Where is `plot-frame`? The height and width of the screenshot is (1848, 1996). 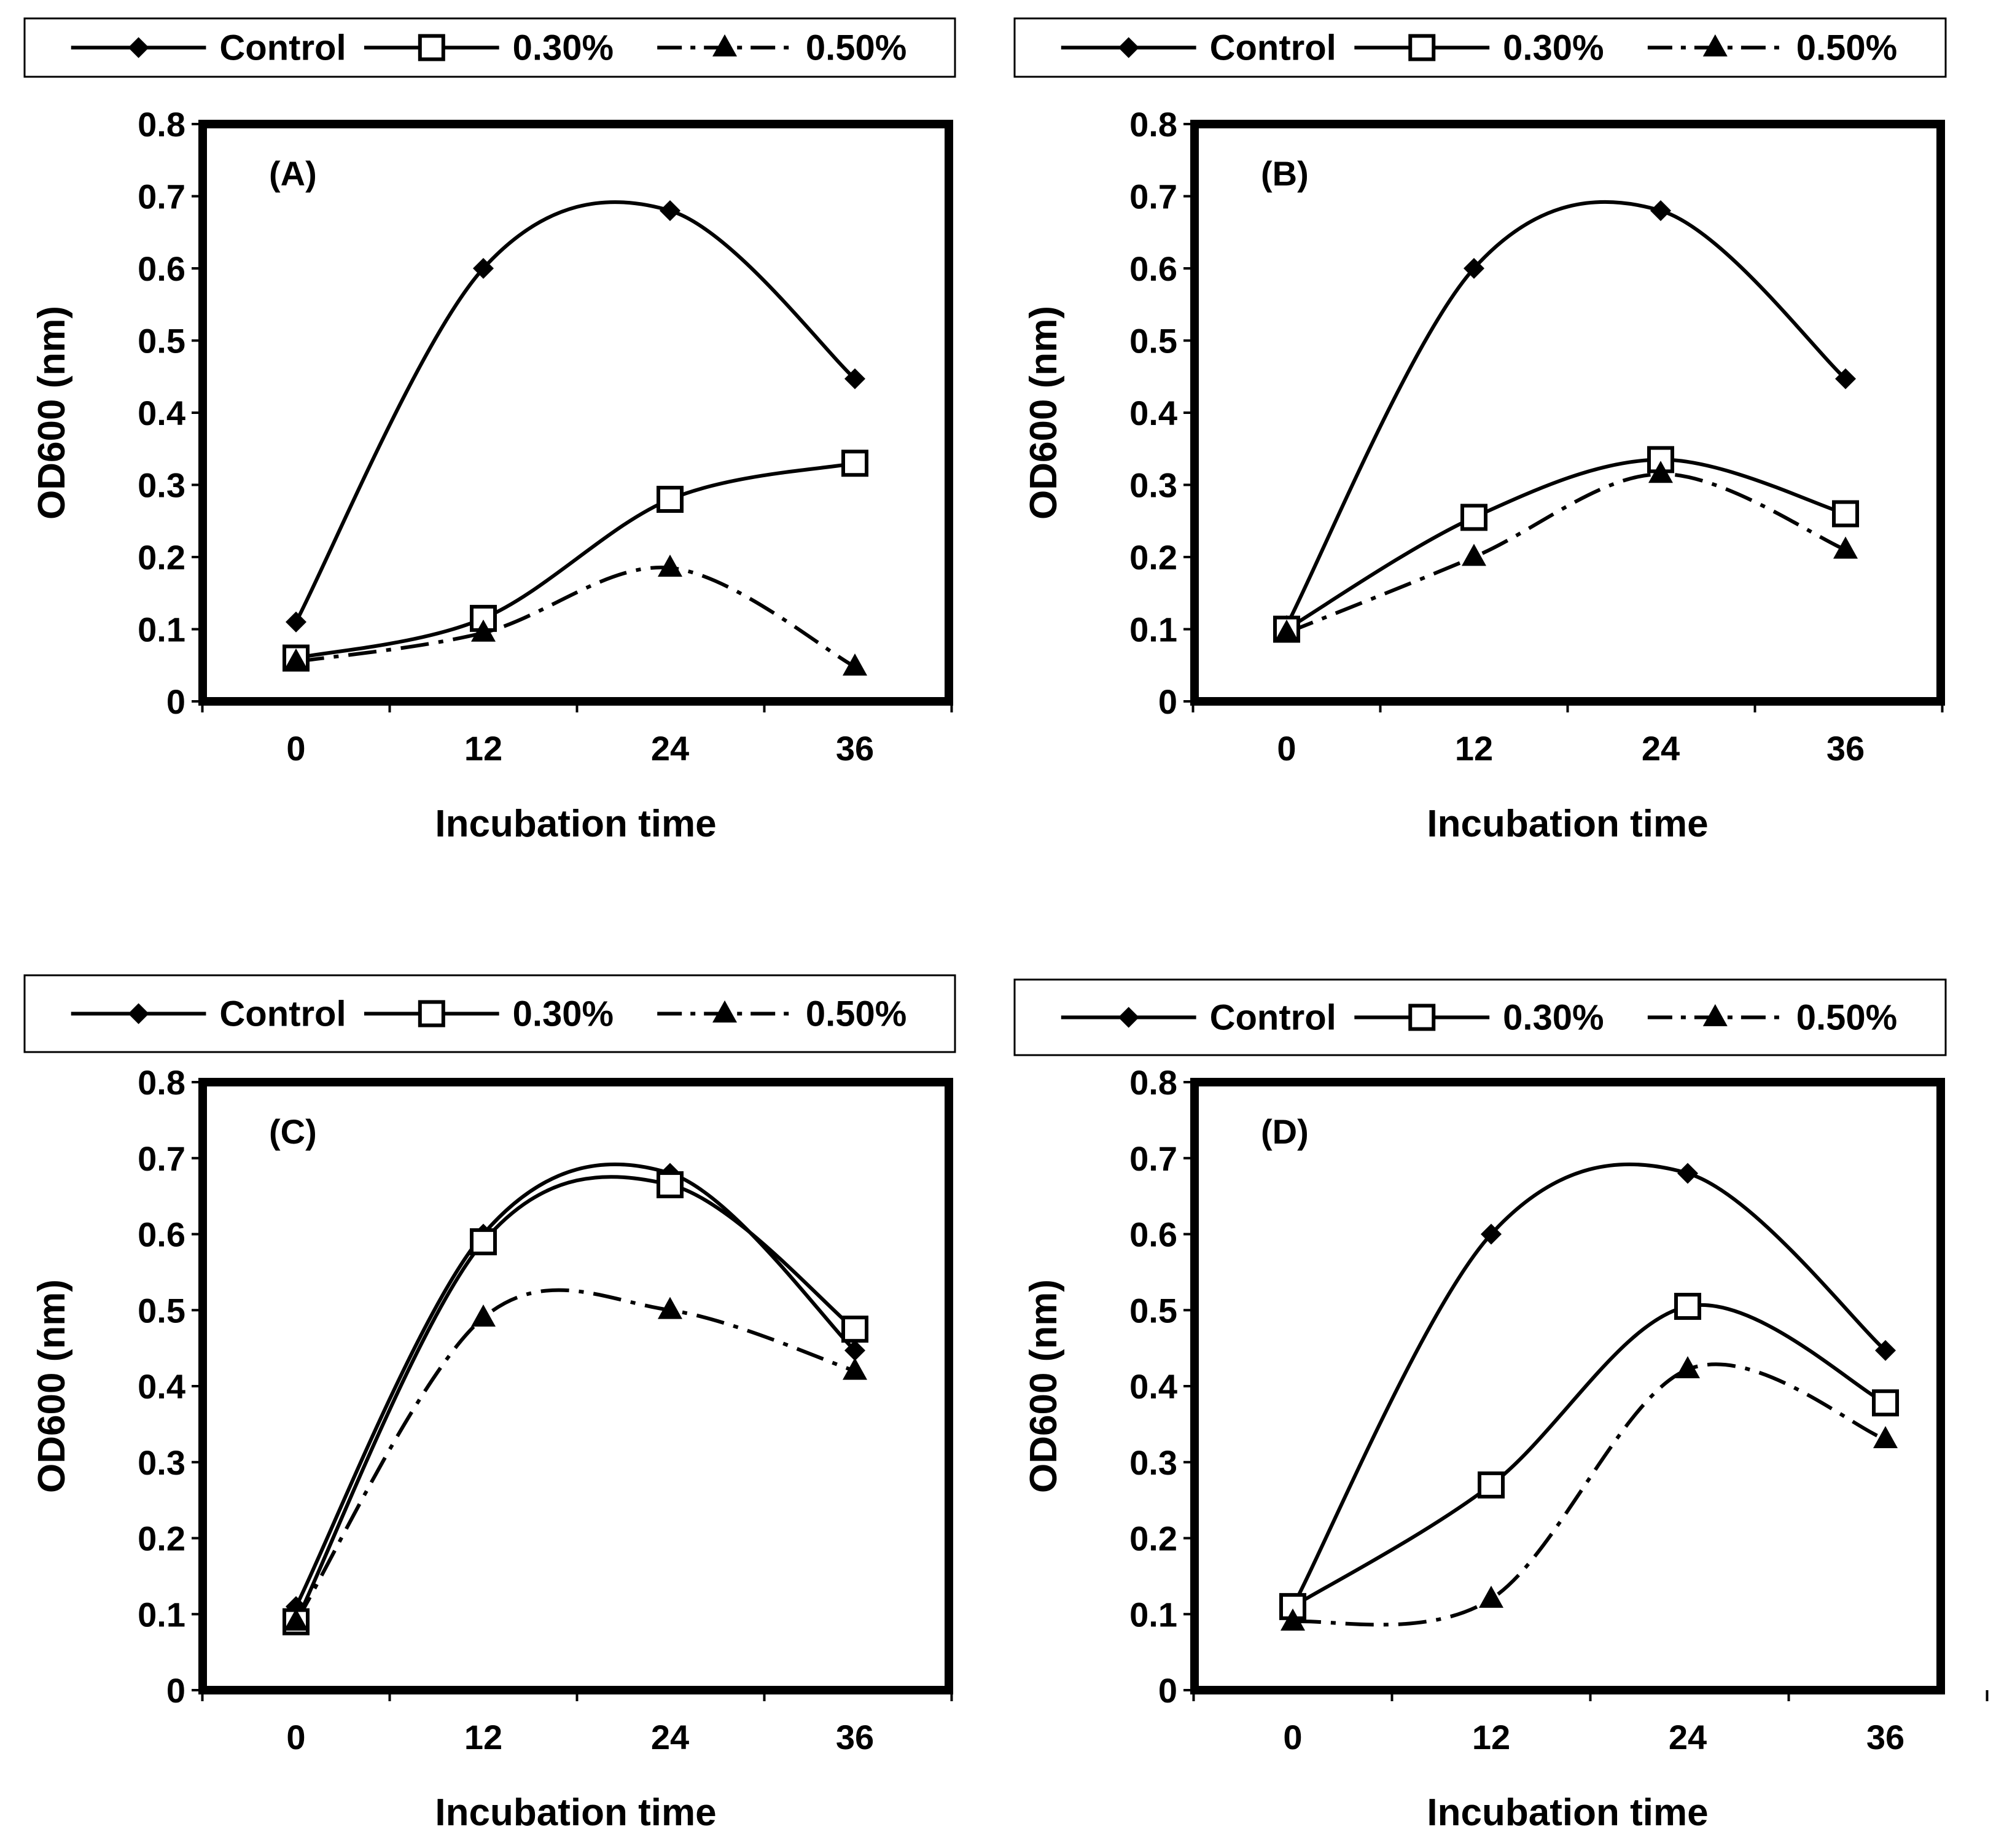 plot-frame is located at coordinates (575, 1386).